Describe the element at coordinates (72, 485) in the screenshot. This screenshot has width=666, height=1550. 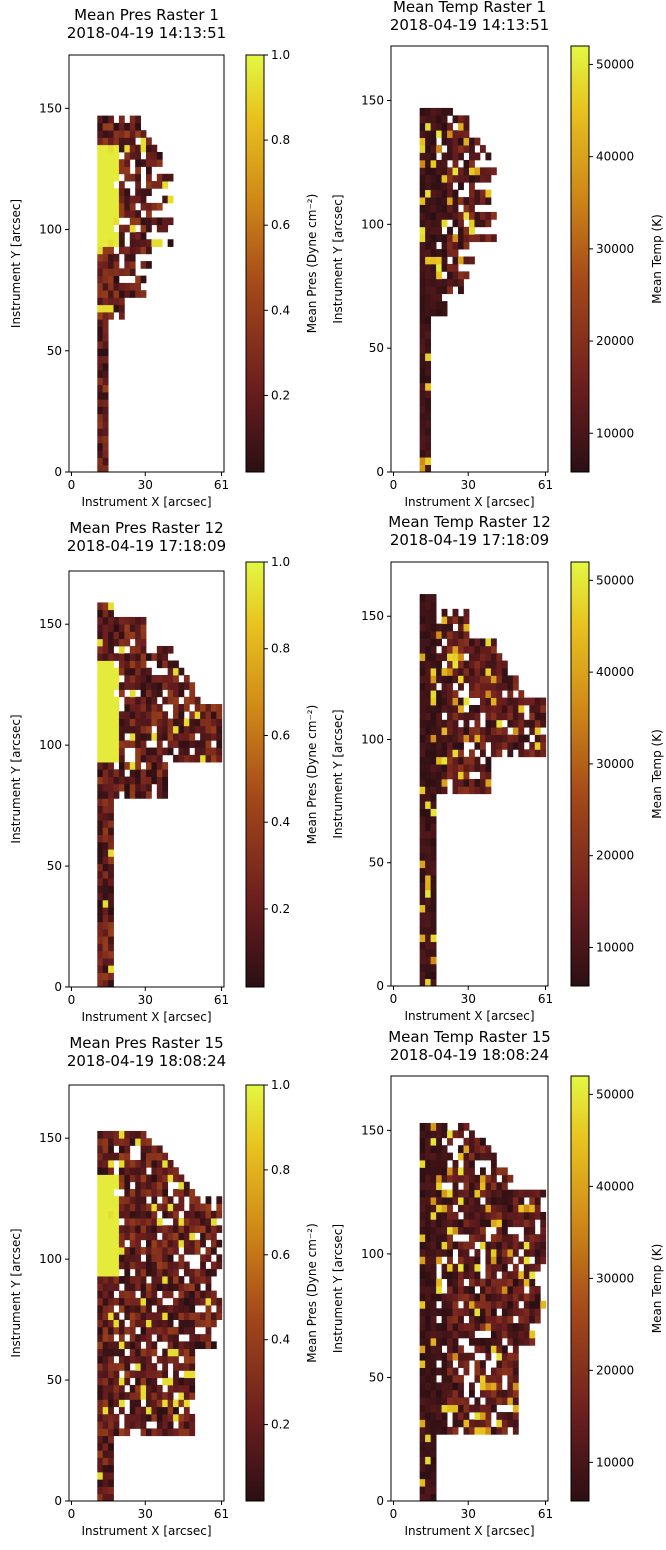
I see `x-tick-label: 0` at that location.